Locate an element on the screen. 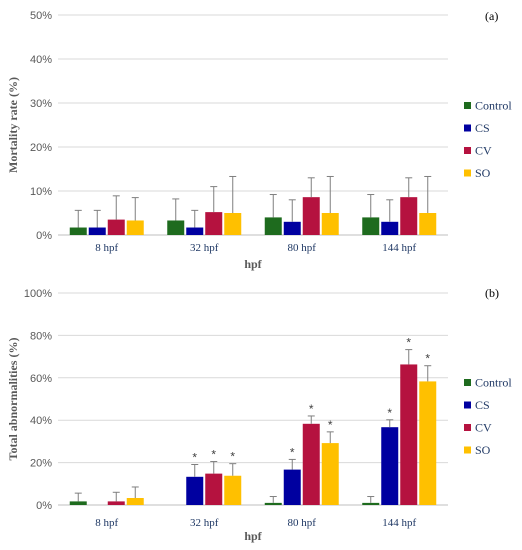 This screenshot has width=522, height=550. y-tick-label: 100% is located at coordinates (38, 294).